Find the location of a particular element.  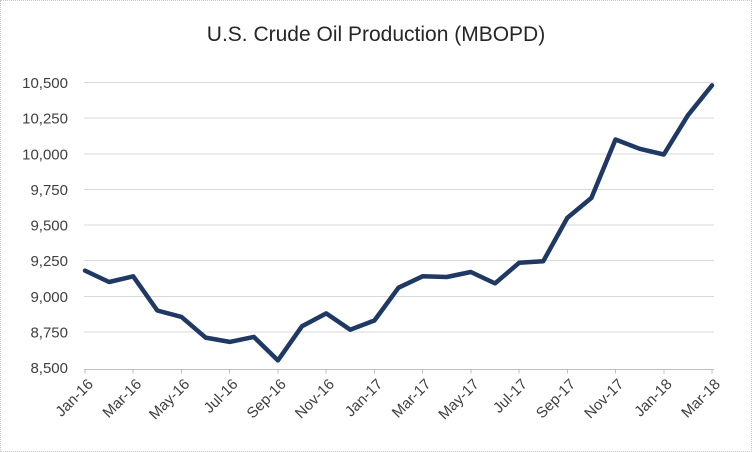

y-tick-label: 10,250 is located at coordinates (45, 119).